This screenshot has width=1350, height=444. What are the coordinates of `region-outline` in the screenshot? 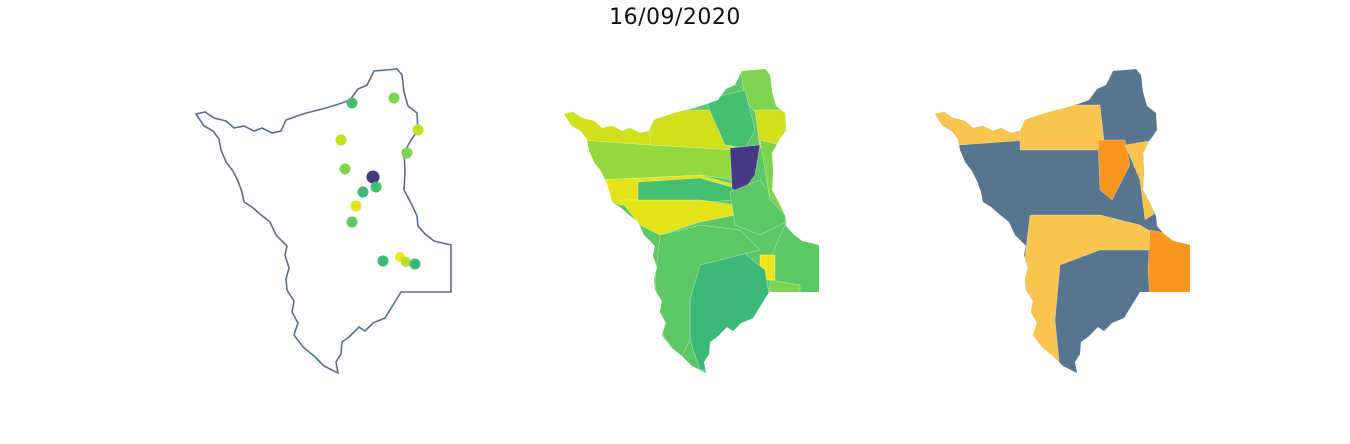 It's located at (323, 221).